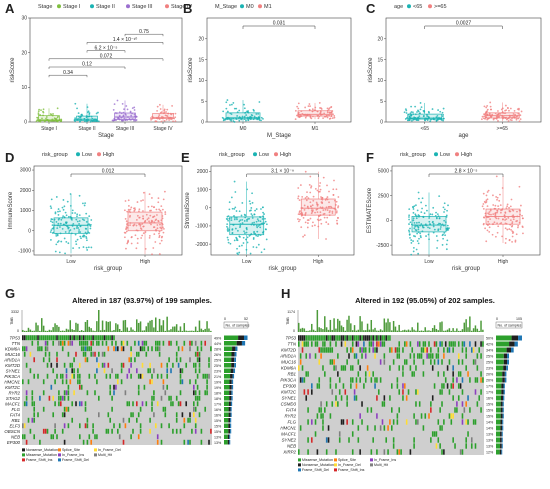  I want to click on gene-percent: 15%, so click(218, 426).